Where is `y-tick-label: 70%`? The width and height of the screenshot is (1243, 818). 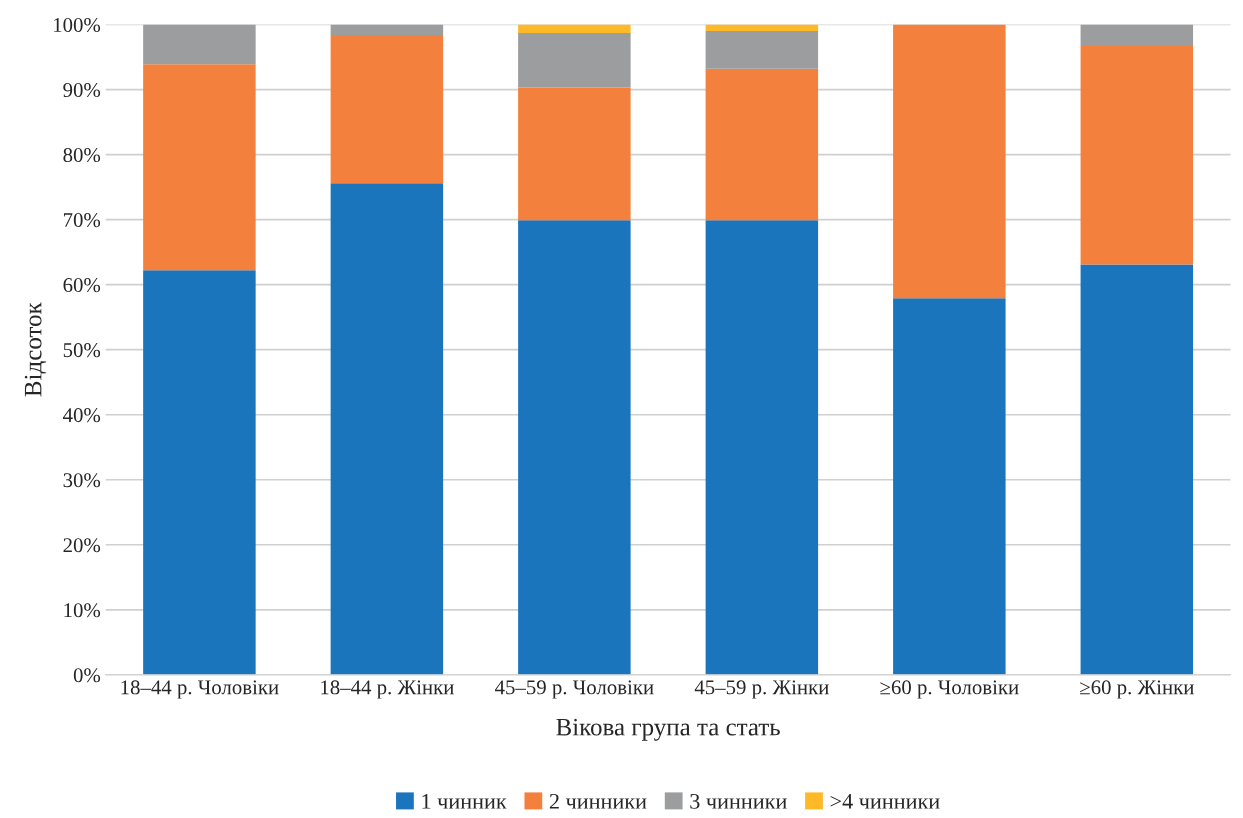 y-tick-label: 70% is located at coordinates (82, 220).